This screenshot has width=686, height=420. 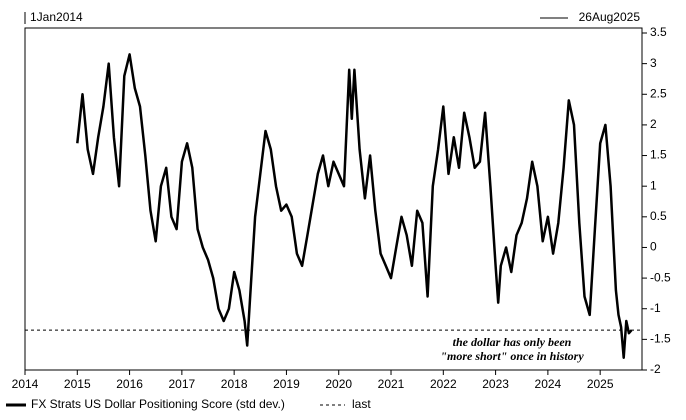 What do you see at coordinates (129, 384) in the screenshot?
I see `x-tick-label: 2016` at bounding box center [129, 384].